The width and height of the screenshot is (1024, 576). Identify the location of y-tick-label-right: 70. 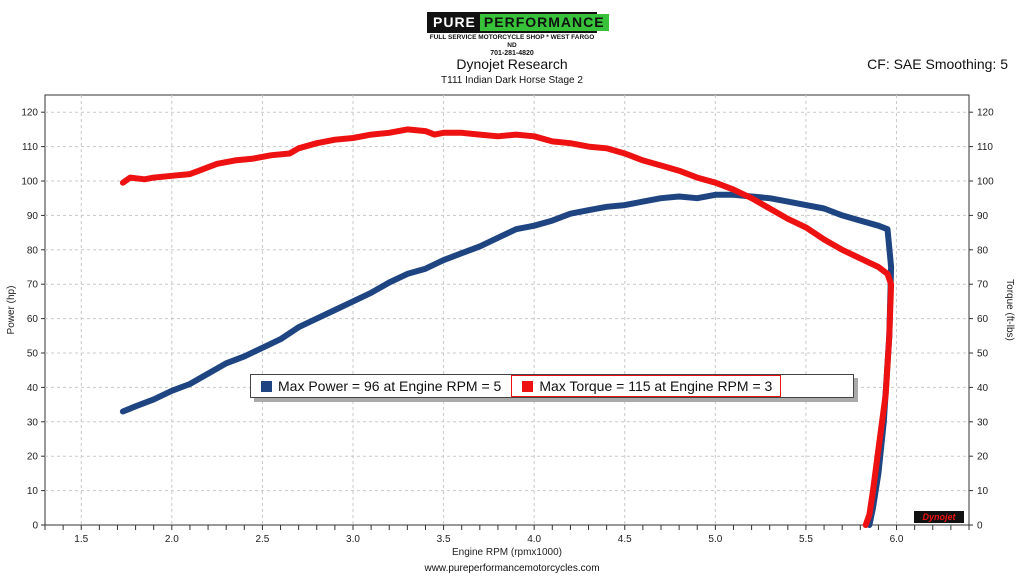
(983, 285).